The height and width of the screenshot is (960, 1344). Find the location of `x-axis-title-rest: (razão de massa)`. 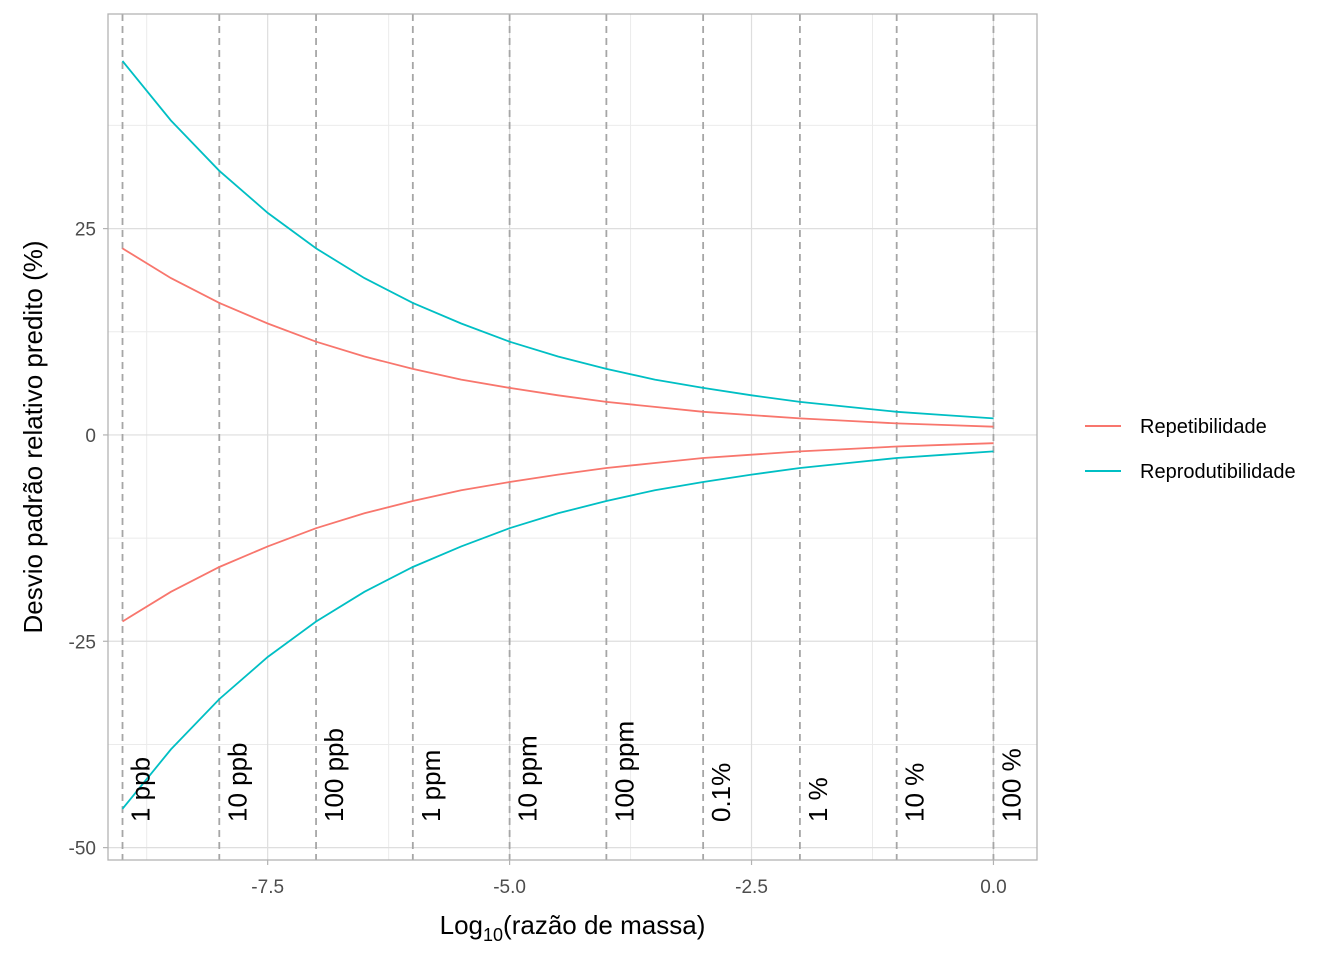

x-axis-title-rest: (razão de massa) is located at coordinates (604, 925).